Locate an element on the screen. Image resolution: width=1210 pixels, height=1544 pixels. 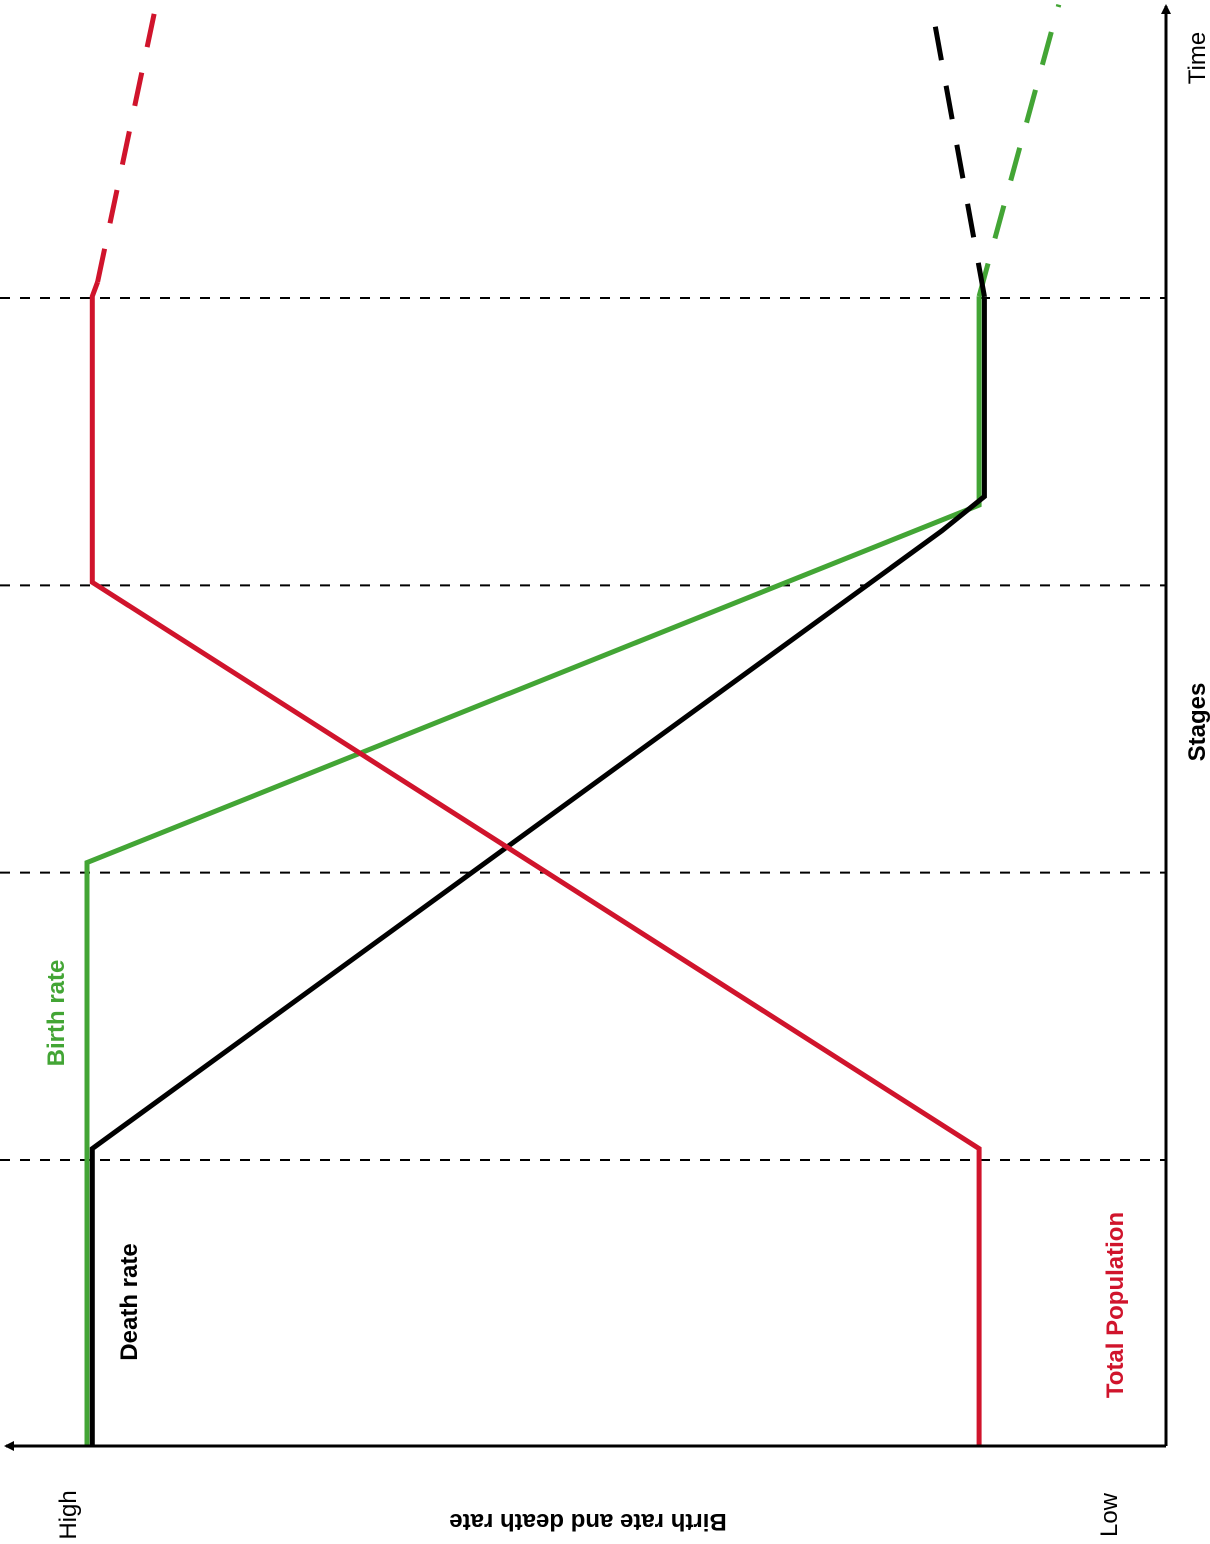
x-axis-label: Stages is located at coordinates (1197, 722).